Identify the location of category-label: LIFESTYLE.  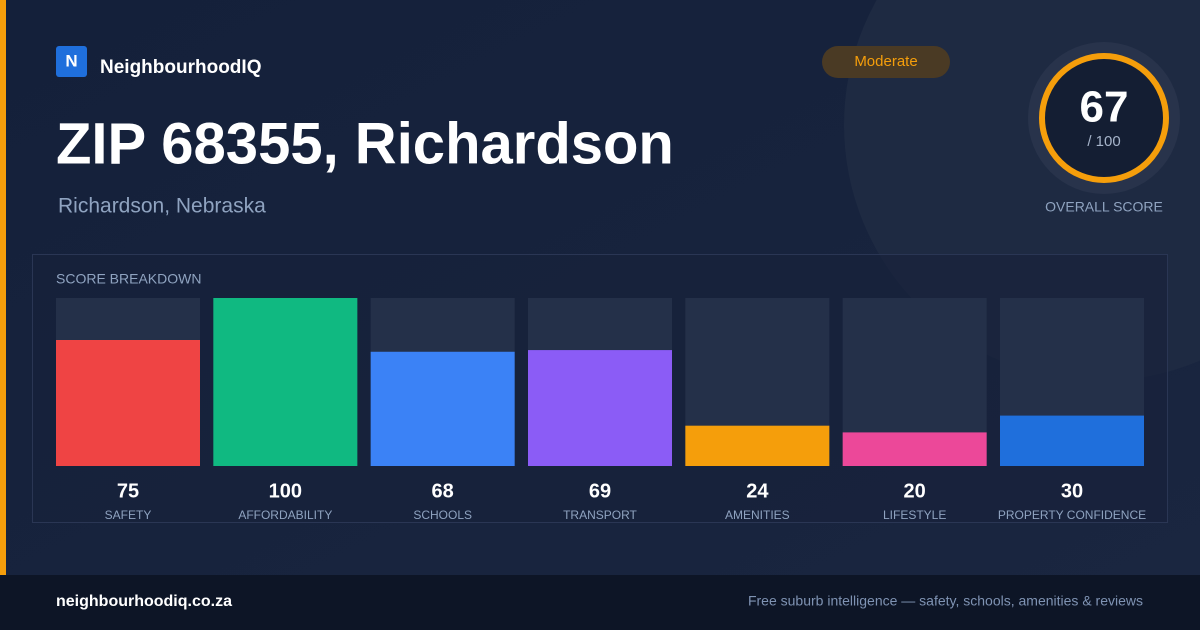
(914, 515).